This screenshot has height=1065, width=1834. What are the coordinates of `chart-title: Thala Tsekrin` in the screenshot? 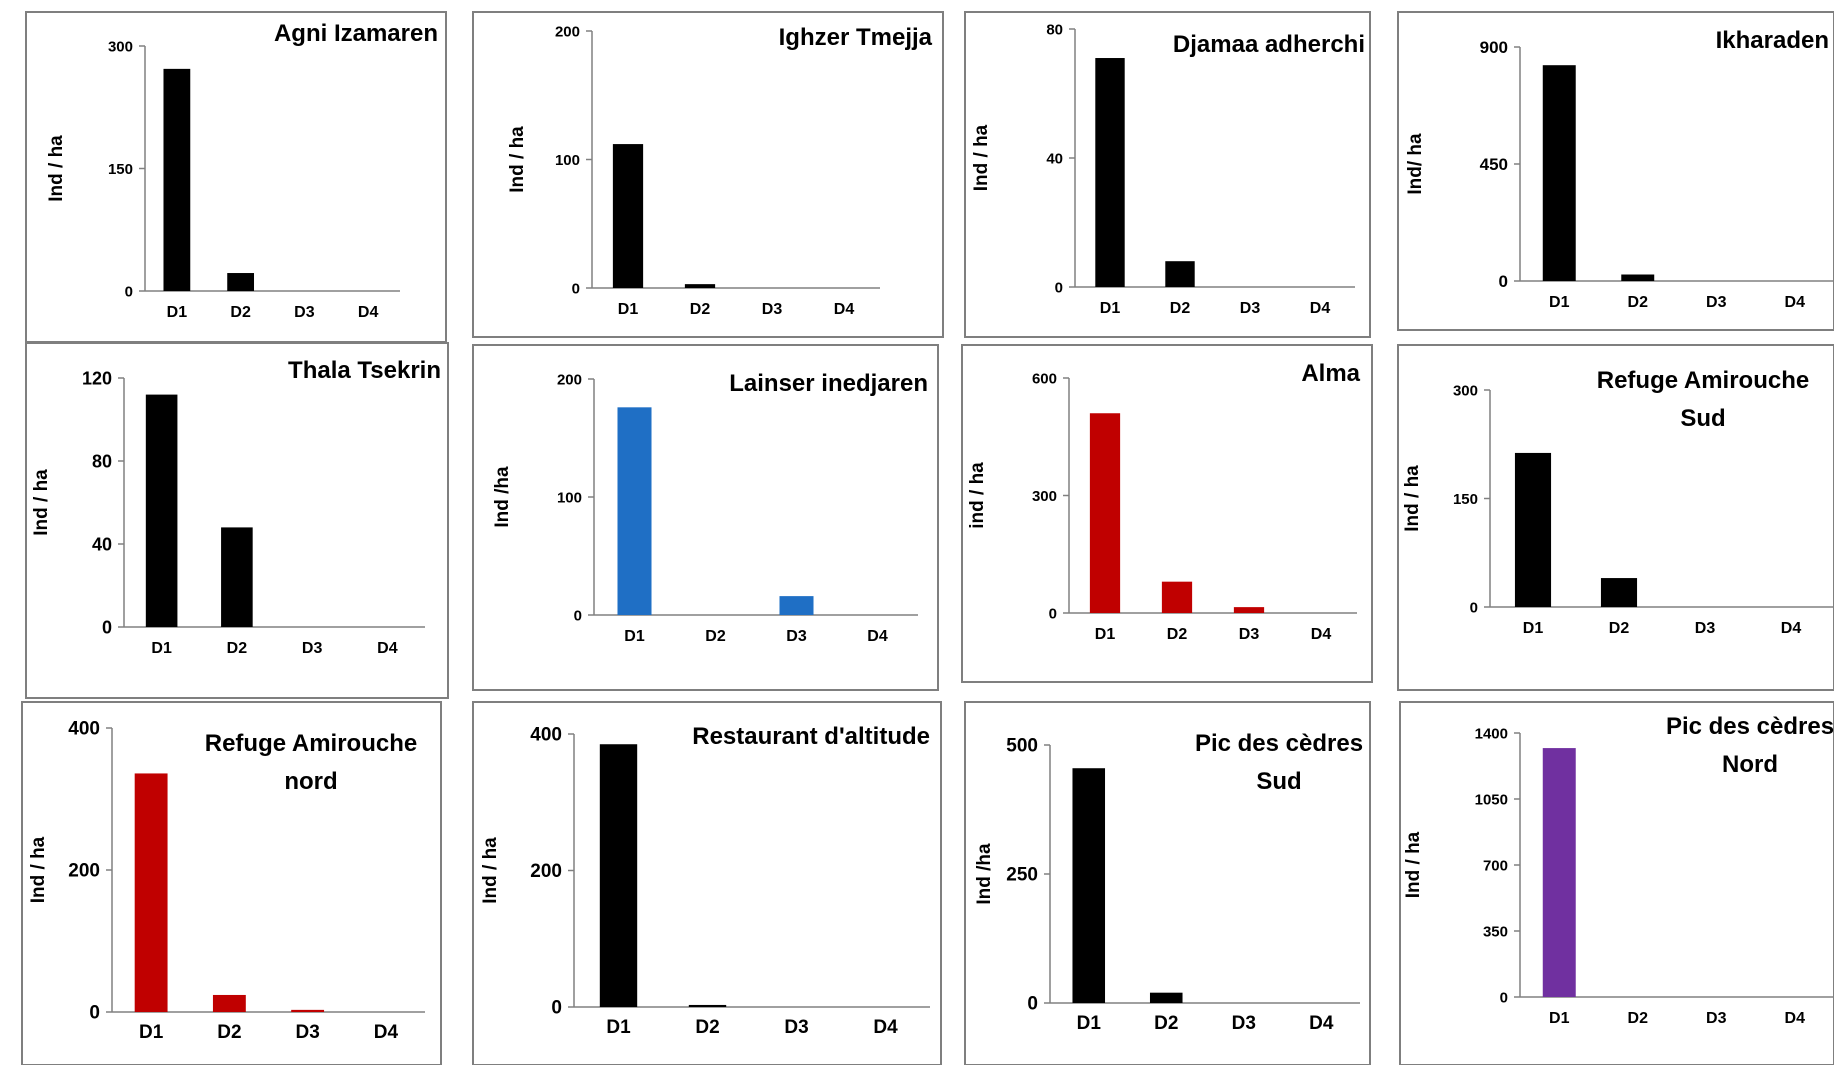 It's located at (364, 370).